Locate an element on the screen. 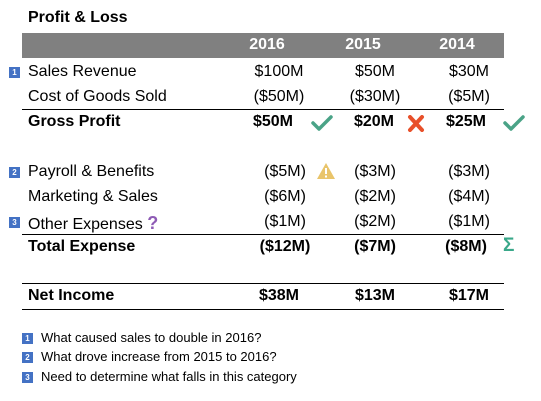  note-text: What drove increase from 2015 to 2016? is located at coordinates (159, 356).